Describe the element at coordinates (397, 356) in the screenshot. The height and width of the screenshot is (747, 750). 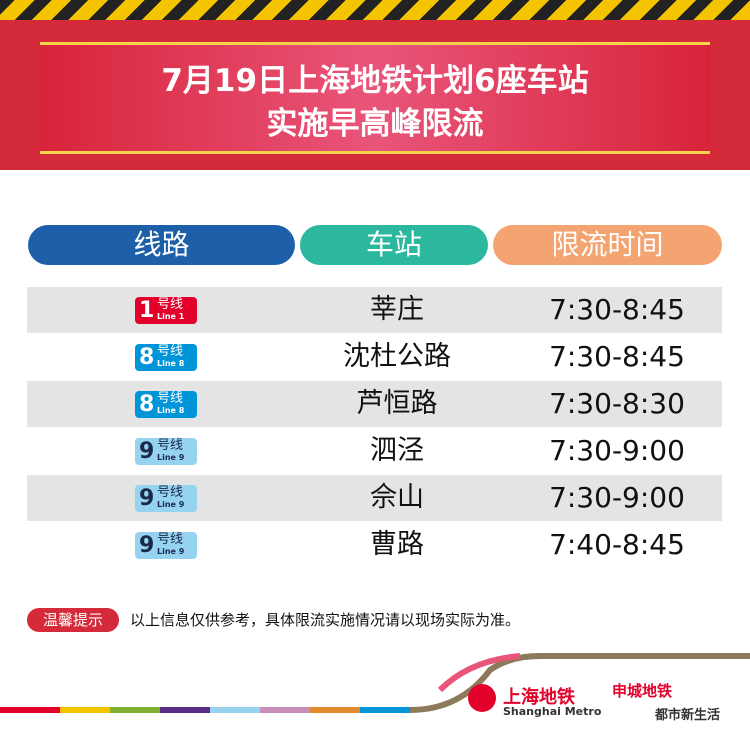
I see `station-name: 沈杜公路` at that location.